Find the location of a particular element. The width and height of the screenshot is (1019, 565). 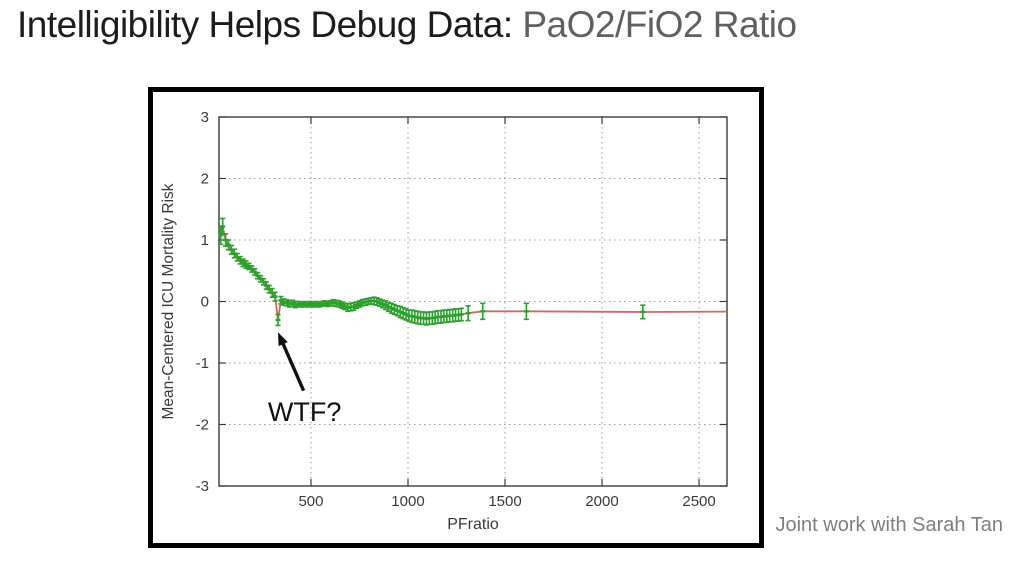

annotation-arrowhead is located at coordinates (282, 339).